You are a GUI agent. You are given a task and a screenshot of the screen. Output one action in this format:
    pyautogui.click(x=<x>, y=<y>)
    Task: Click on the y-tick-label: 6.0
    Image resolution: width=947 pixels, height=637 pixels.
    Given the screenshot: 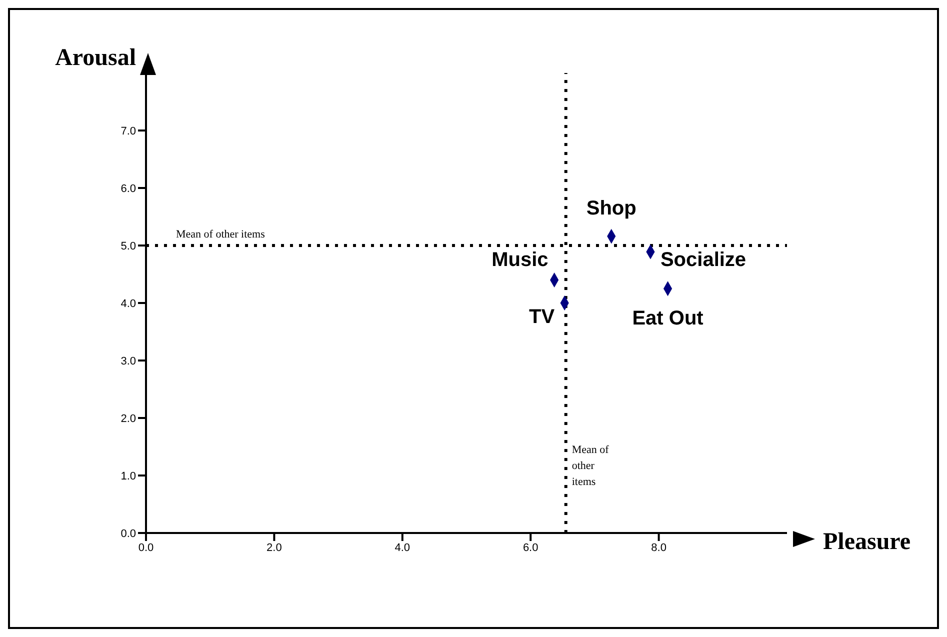 What is the action you would take?
    pyautogui.click(x=128, y=188)
    